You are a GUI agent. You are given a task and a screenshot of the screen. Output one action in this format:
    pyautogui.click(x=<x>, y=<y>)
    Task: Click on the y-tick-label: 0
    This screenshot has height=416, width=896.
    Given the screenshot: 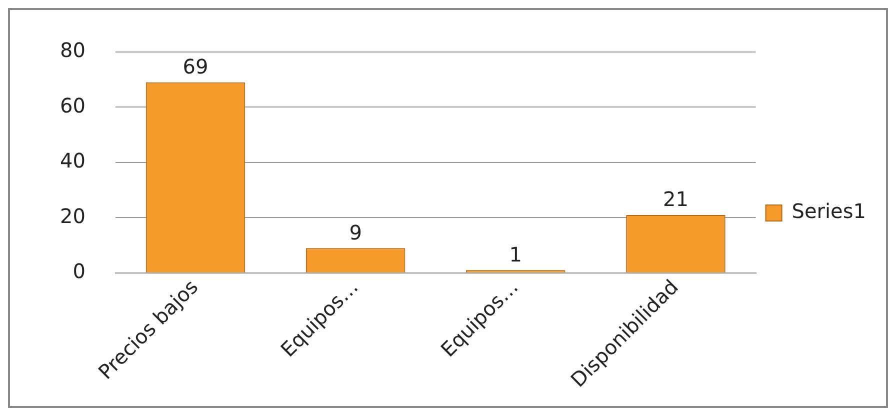 What is the action you would take?
    pyautogui.click(x=79, y=271)
    